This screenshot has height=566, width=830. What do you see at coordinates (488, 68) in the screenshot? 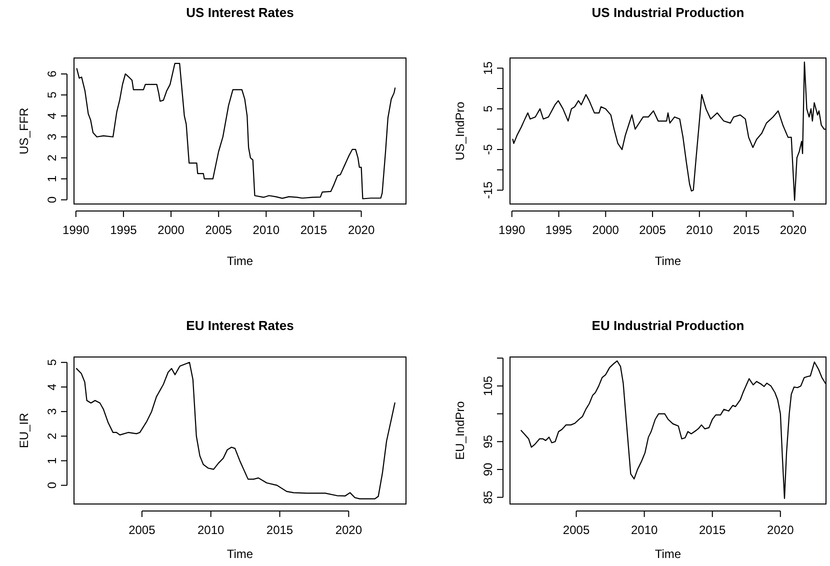
I see `y-tick-label: 15` at bounding box center [488, 68].